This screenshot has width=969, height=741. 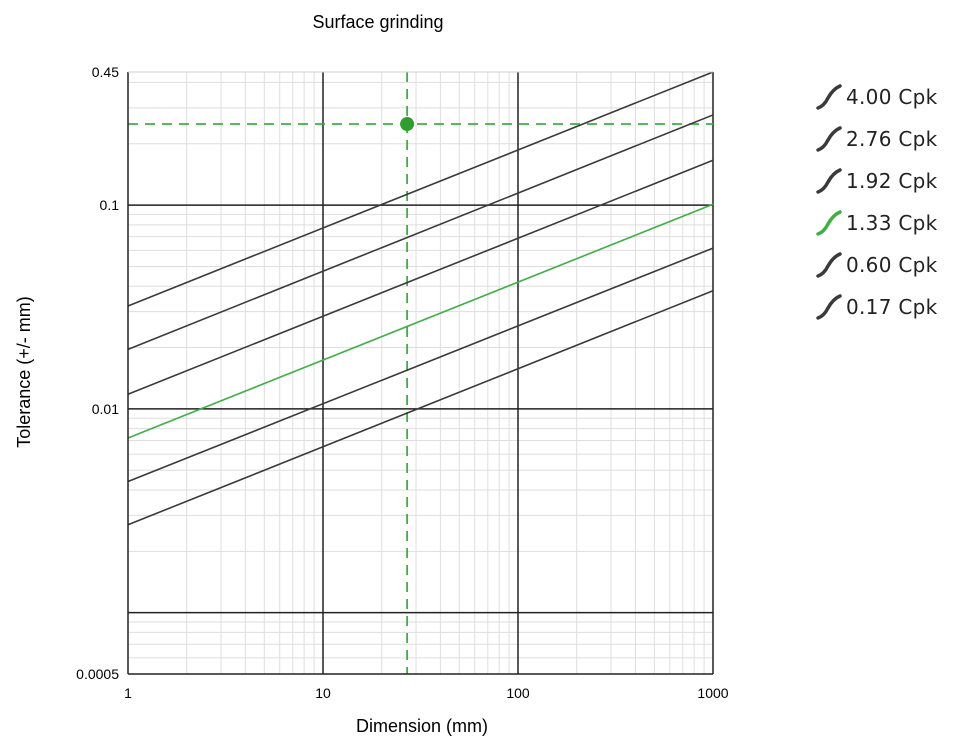 What do you see at coordinates (377, 22) in the screenshot?
I see `chart-title: Surface grinding` at bounding box center [377, 22].